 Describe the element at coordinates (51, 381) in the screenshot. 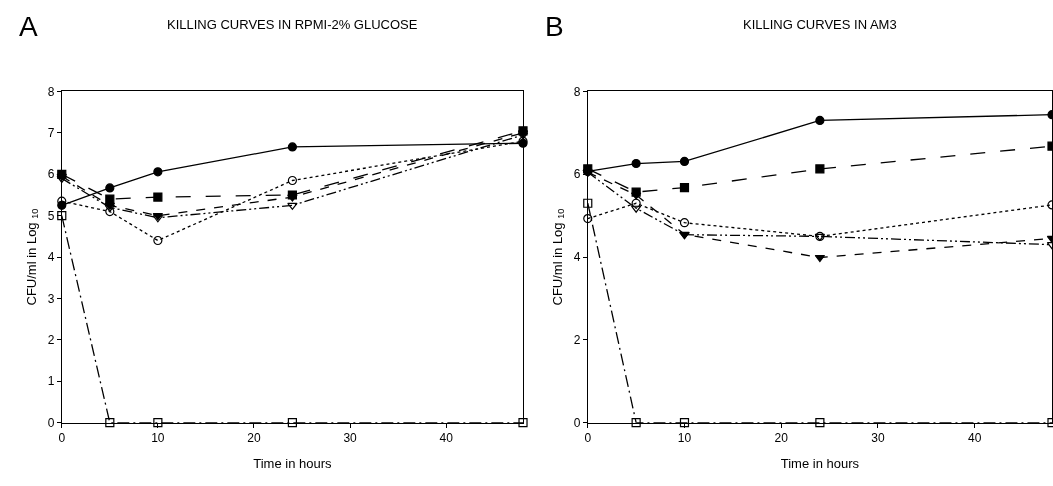

I see `y-tick-label: 1` at that location.